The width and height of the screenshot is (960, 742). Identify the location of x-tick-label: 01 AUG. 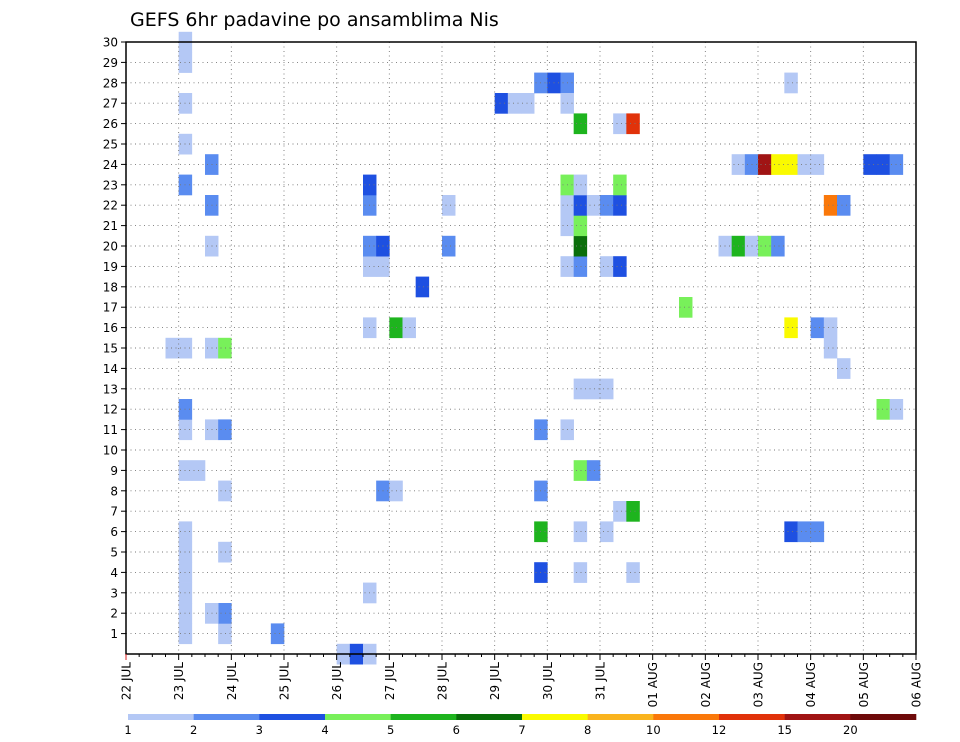
(653, 684).